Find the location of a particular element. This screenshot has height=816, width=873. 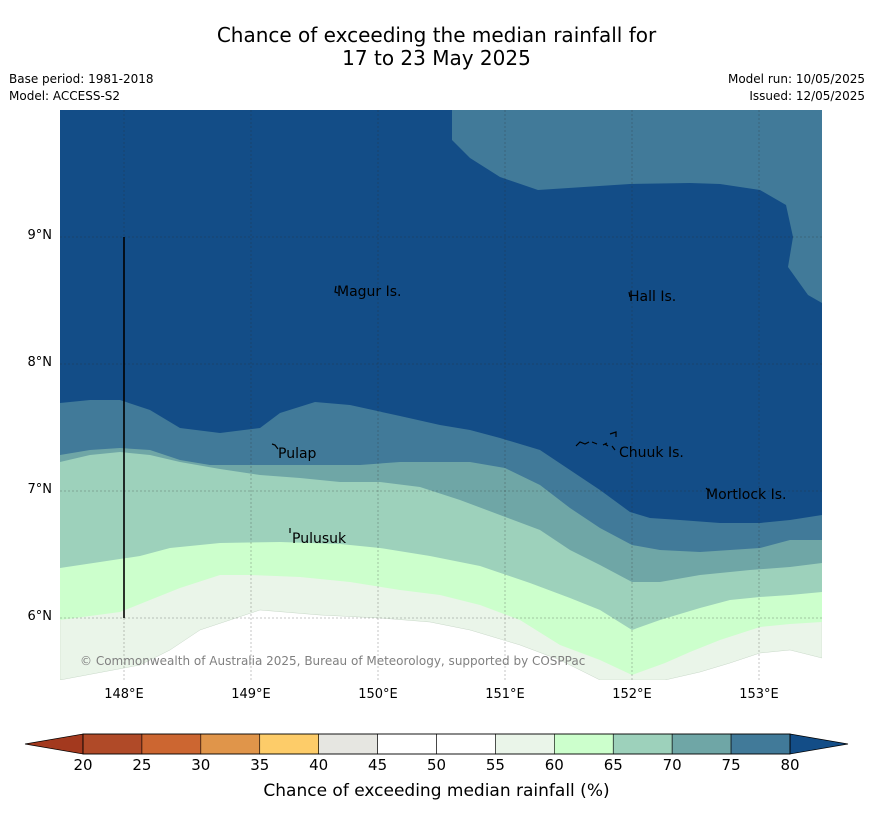

place-hall-is: Hall Is. is located at coordinates (653, 297).